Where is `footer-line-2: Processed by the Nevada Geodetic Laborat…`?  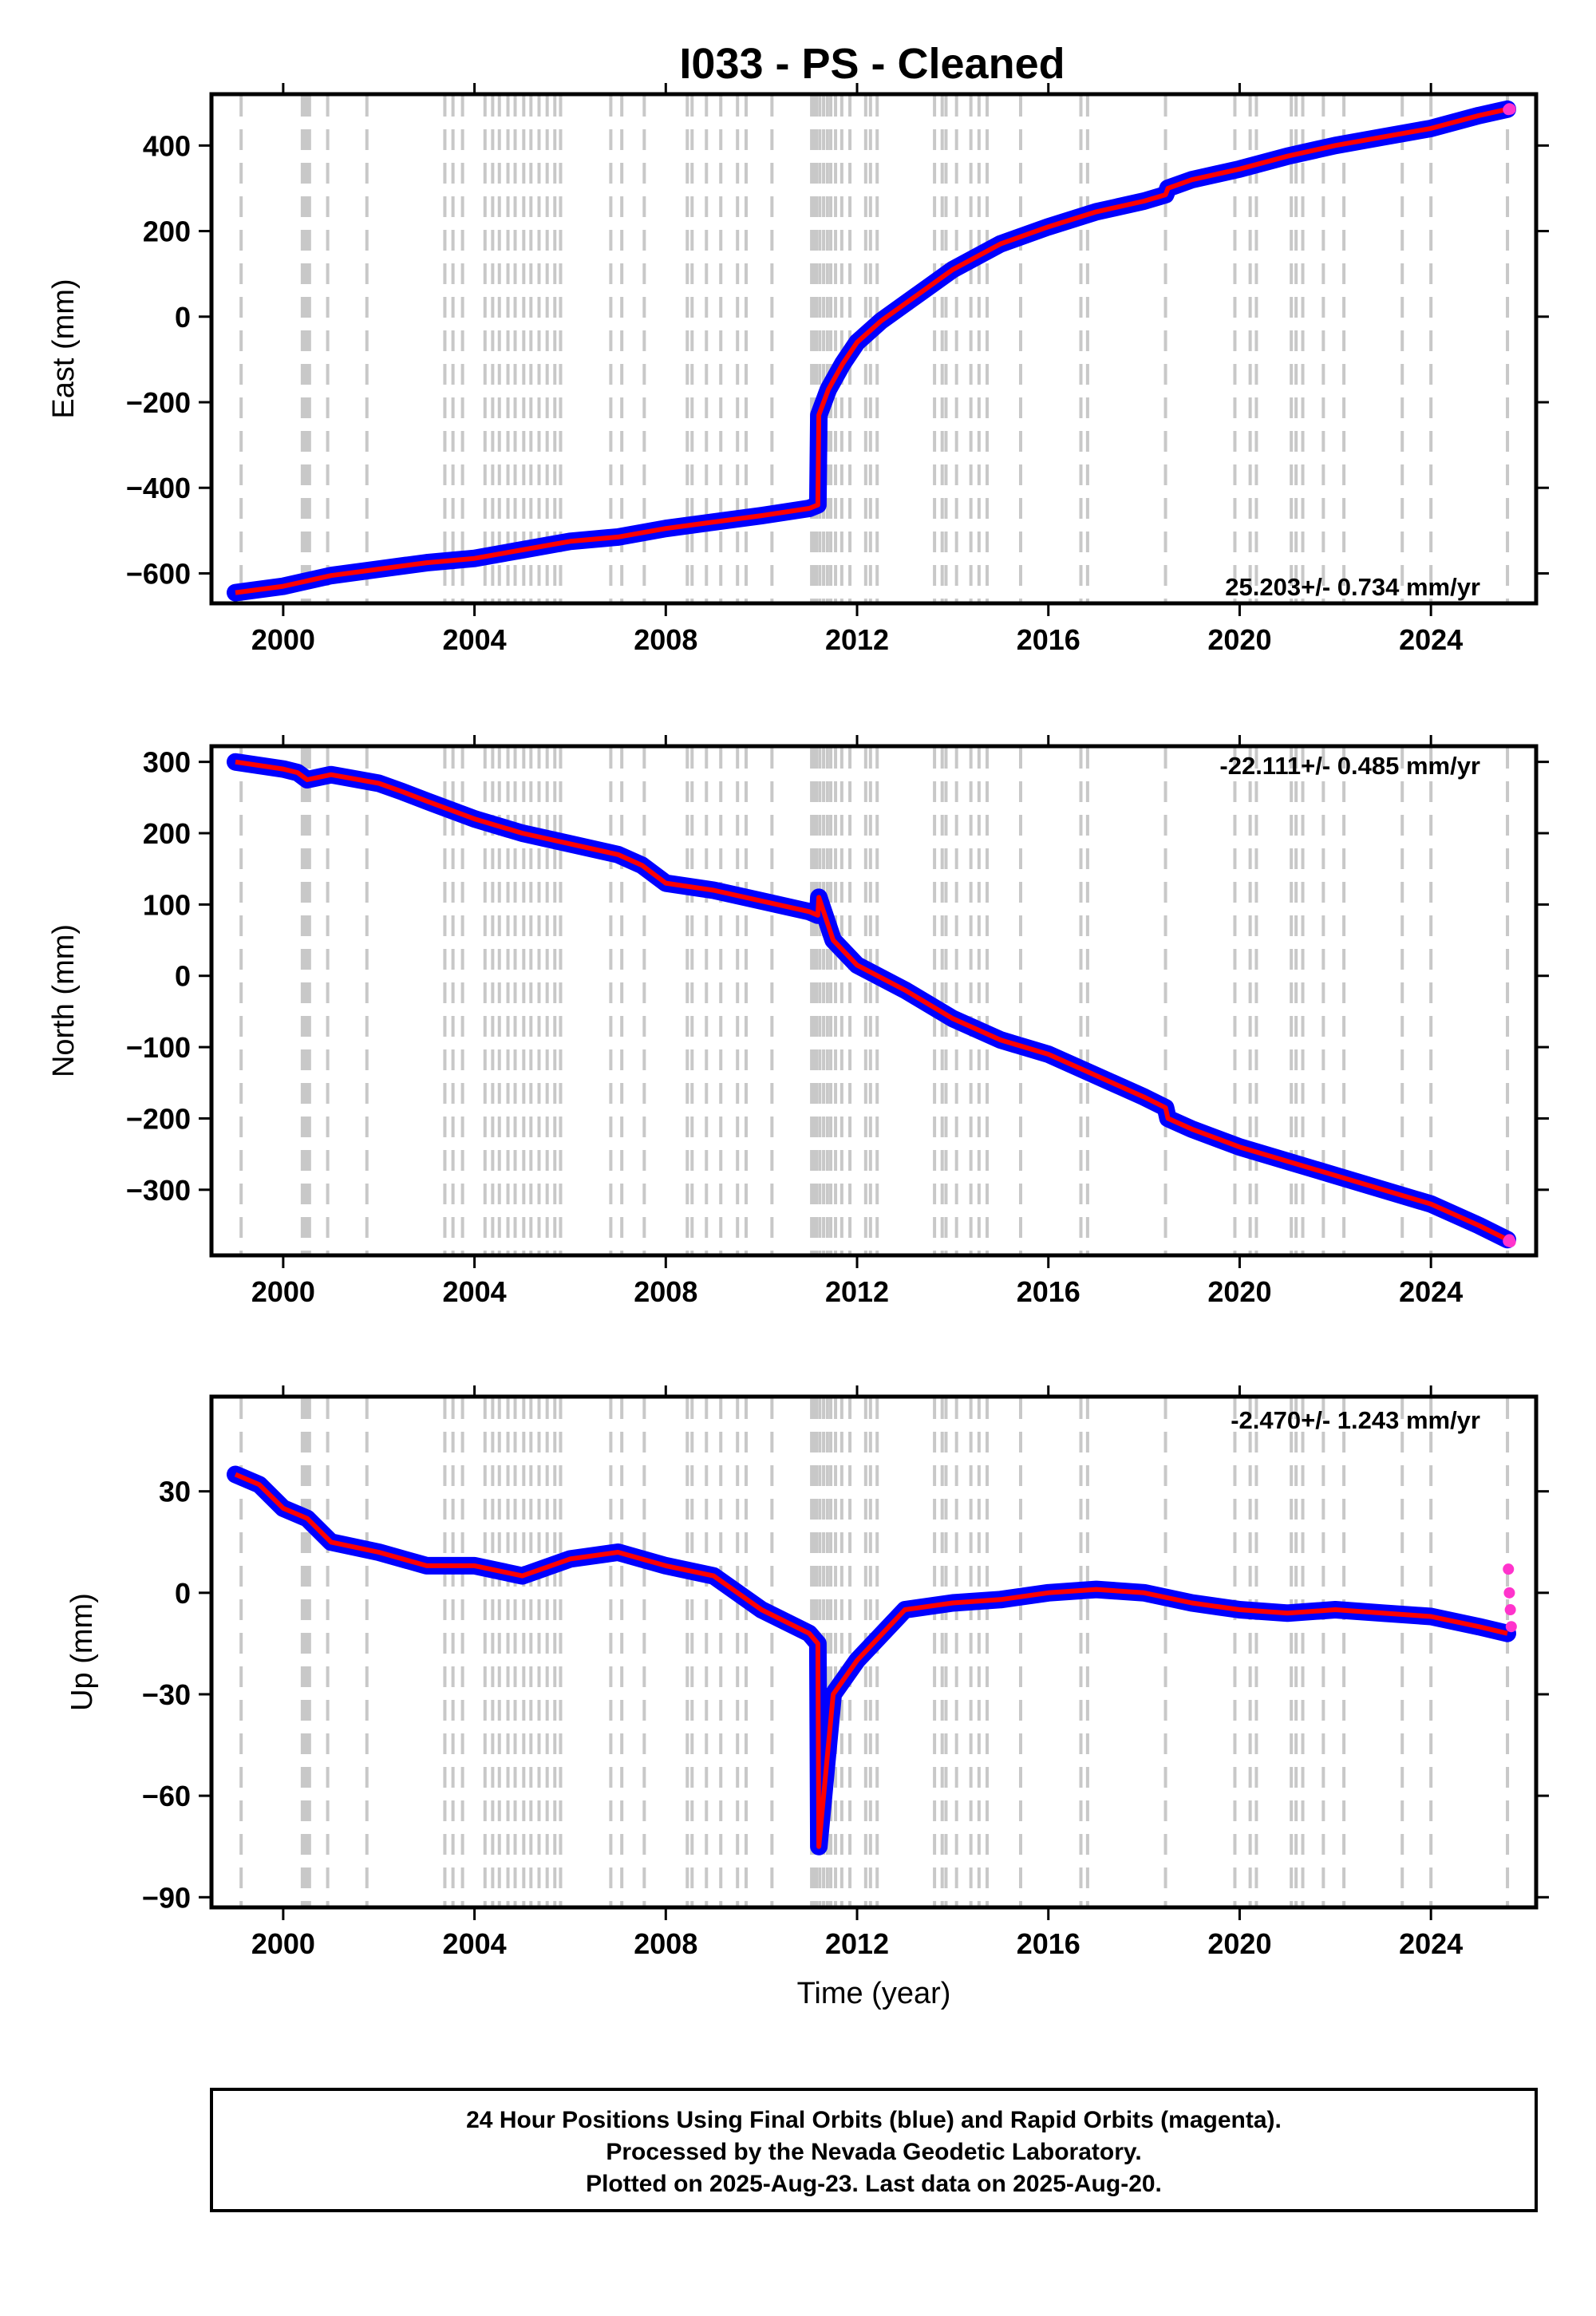
footer-line-2: Processed by the Nevada Geodetic Laborat… is located at coordinates (873, 2152).